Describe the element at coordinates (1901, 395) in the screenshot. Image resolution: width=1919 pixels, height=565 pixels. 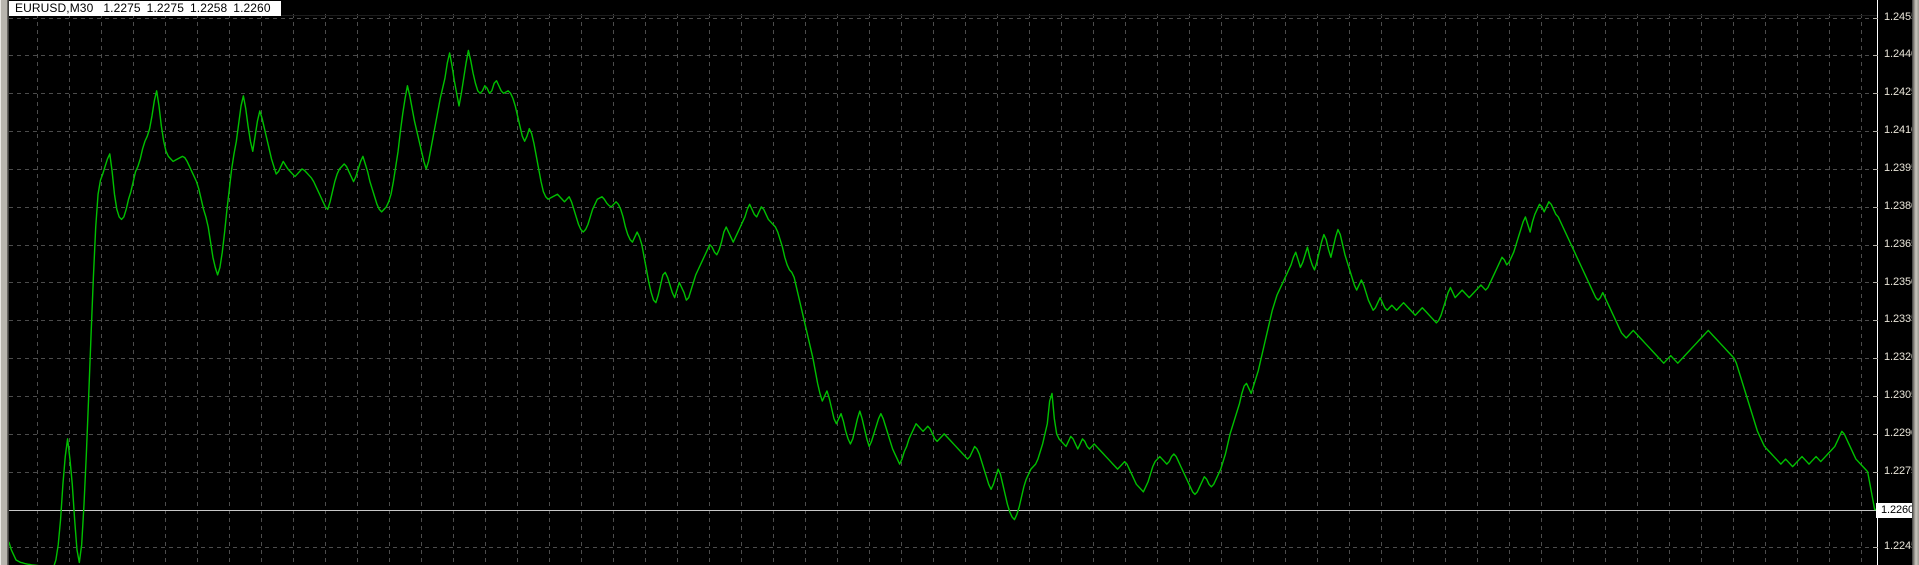
I see `price-axis-label: 1.2305` at that location.